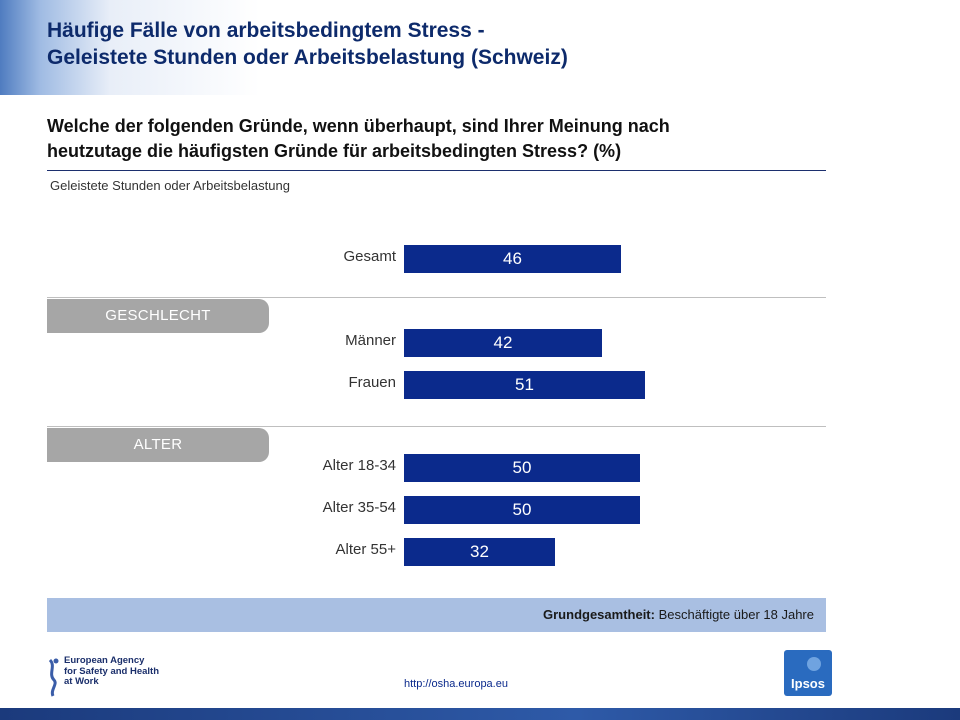 The height and width of the screenshot is (720, 960). I want to click on data-label: 42, so click(503, 342).